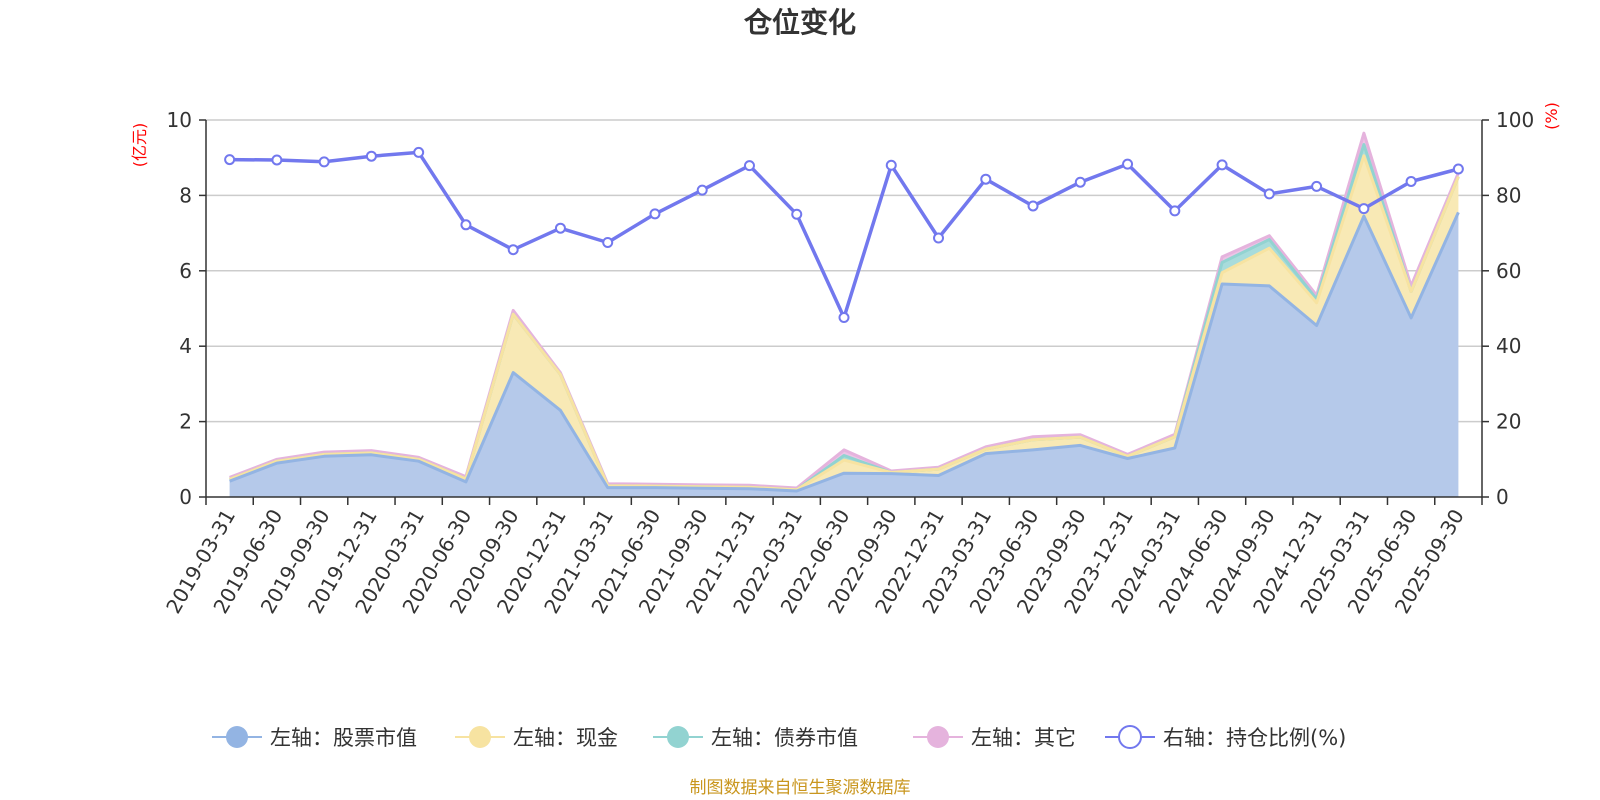 This screenshot has width=1600, height=800. I want to click on left-axis-unit: (亿元), so click(139, 145).